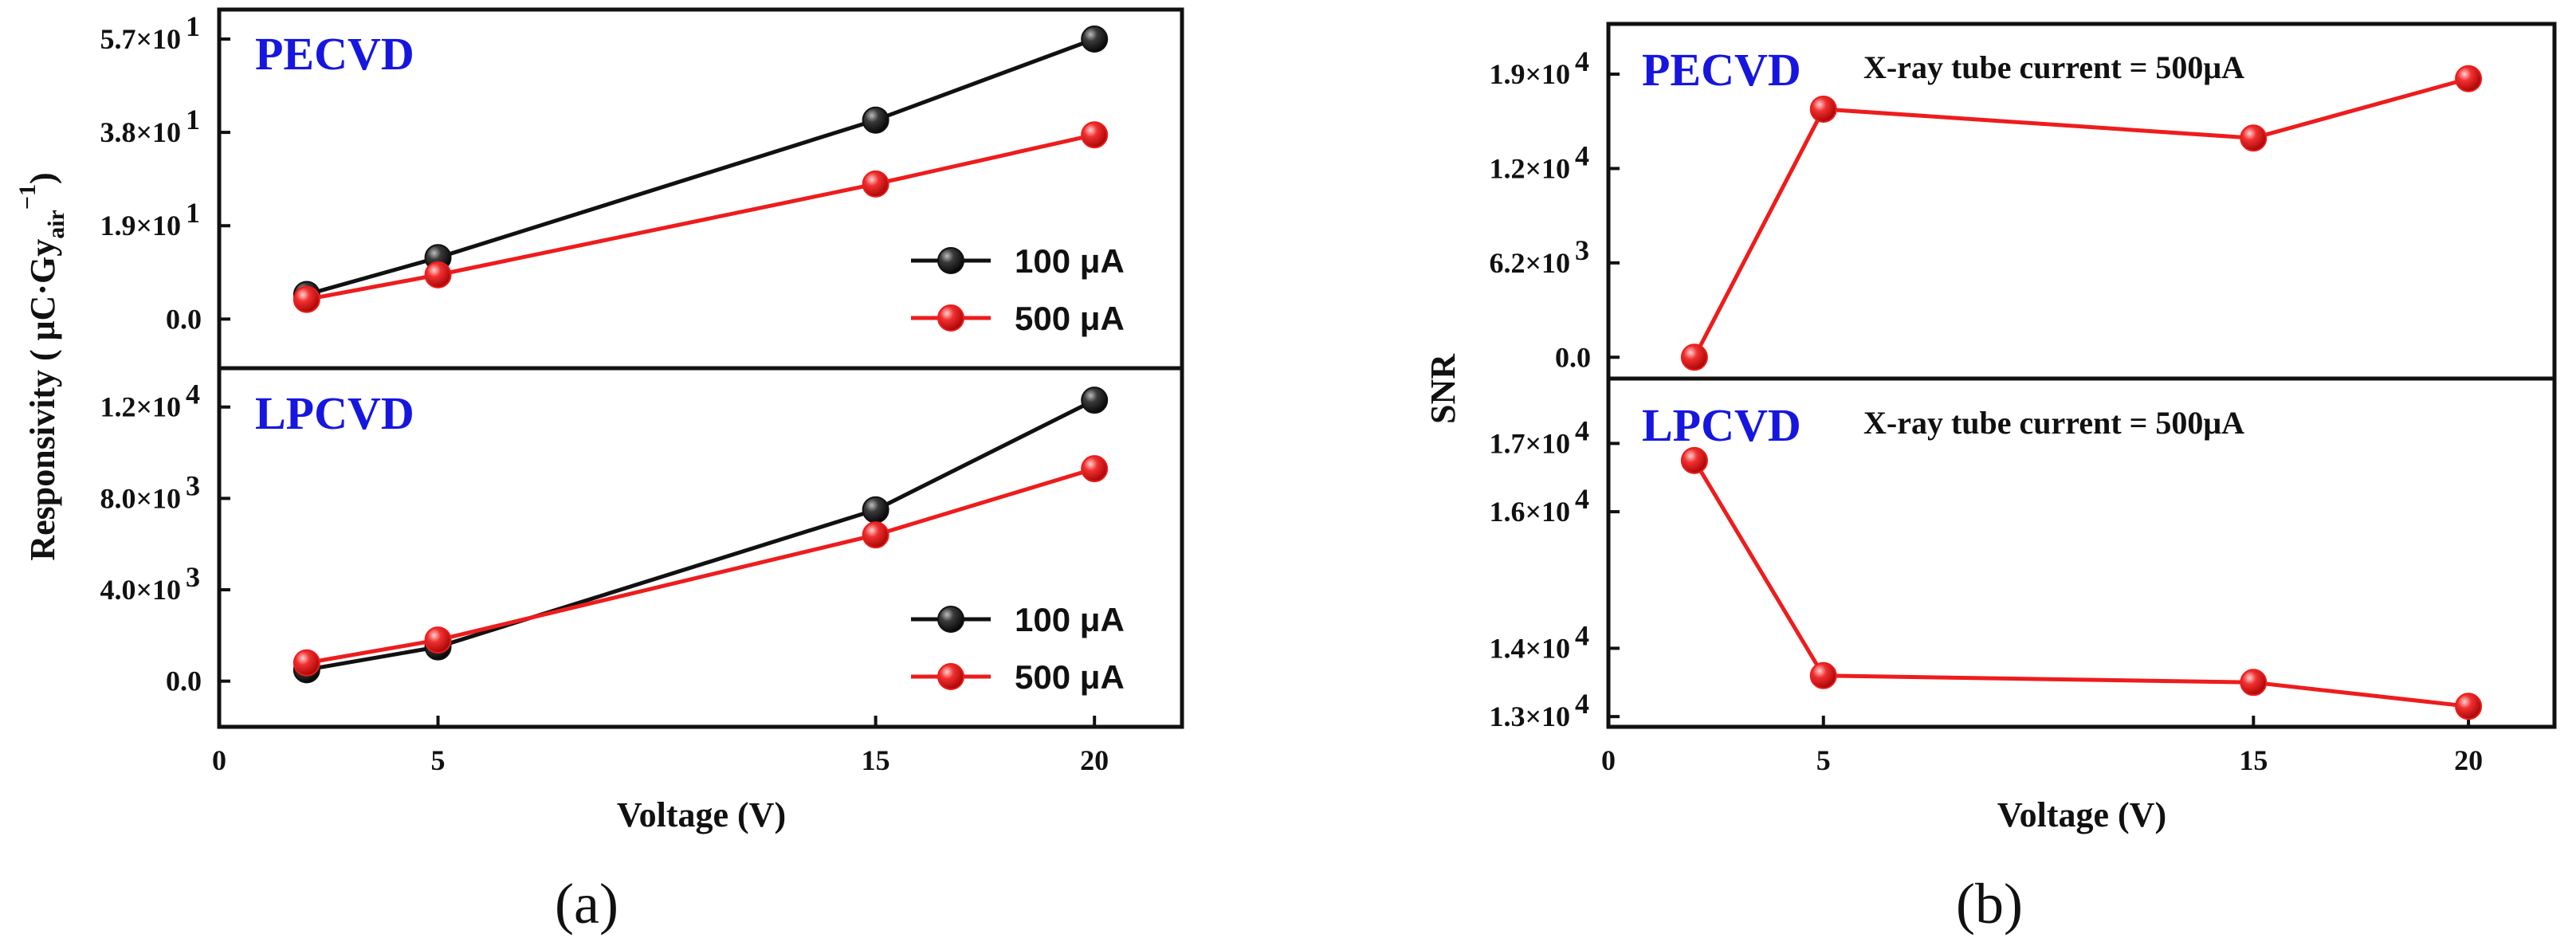 Image resolution: width=2576 pixels, height=942 pixels. I want to click on y-tick-exp-b_lpcvd-0: 4, so click(1582, 704).